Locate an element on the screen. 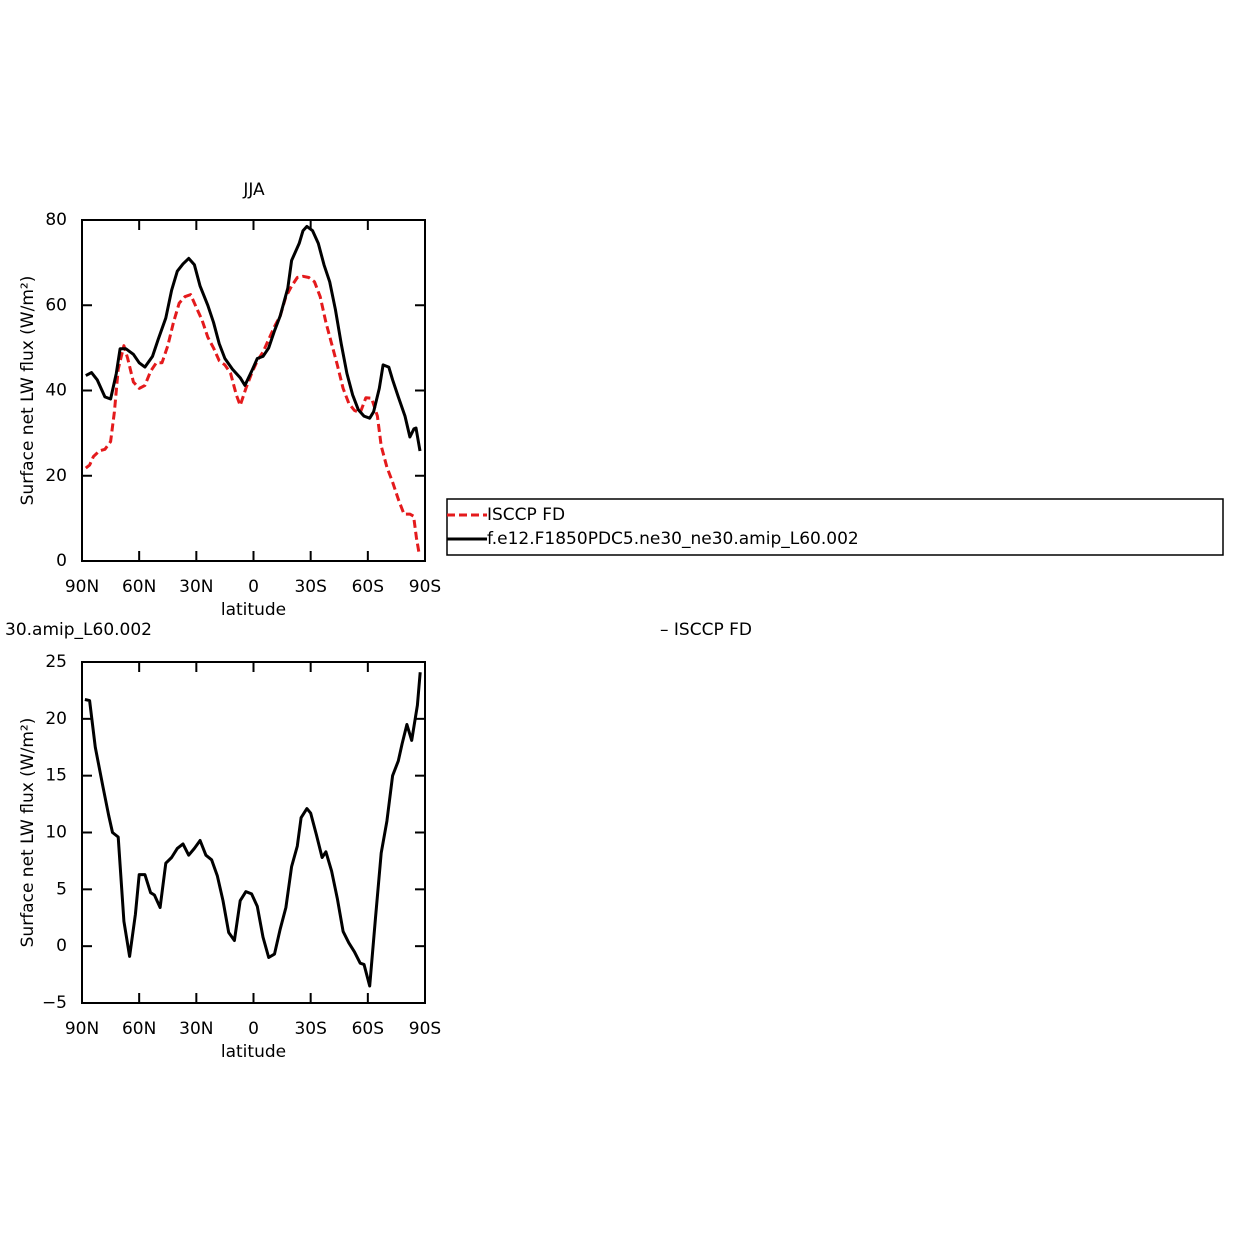  y-tick-label: −5 is located at coordinates (54, 1003).